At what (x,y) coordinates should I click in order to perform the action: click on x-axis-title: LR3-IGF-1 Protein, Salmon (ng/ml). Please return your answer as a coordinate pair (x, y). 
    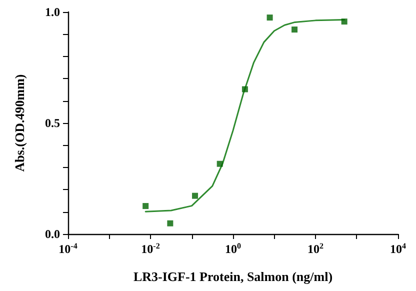
    Looking at the image, I should click on (233, 276).